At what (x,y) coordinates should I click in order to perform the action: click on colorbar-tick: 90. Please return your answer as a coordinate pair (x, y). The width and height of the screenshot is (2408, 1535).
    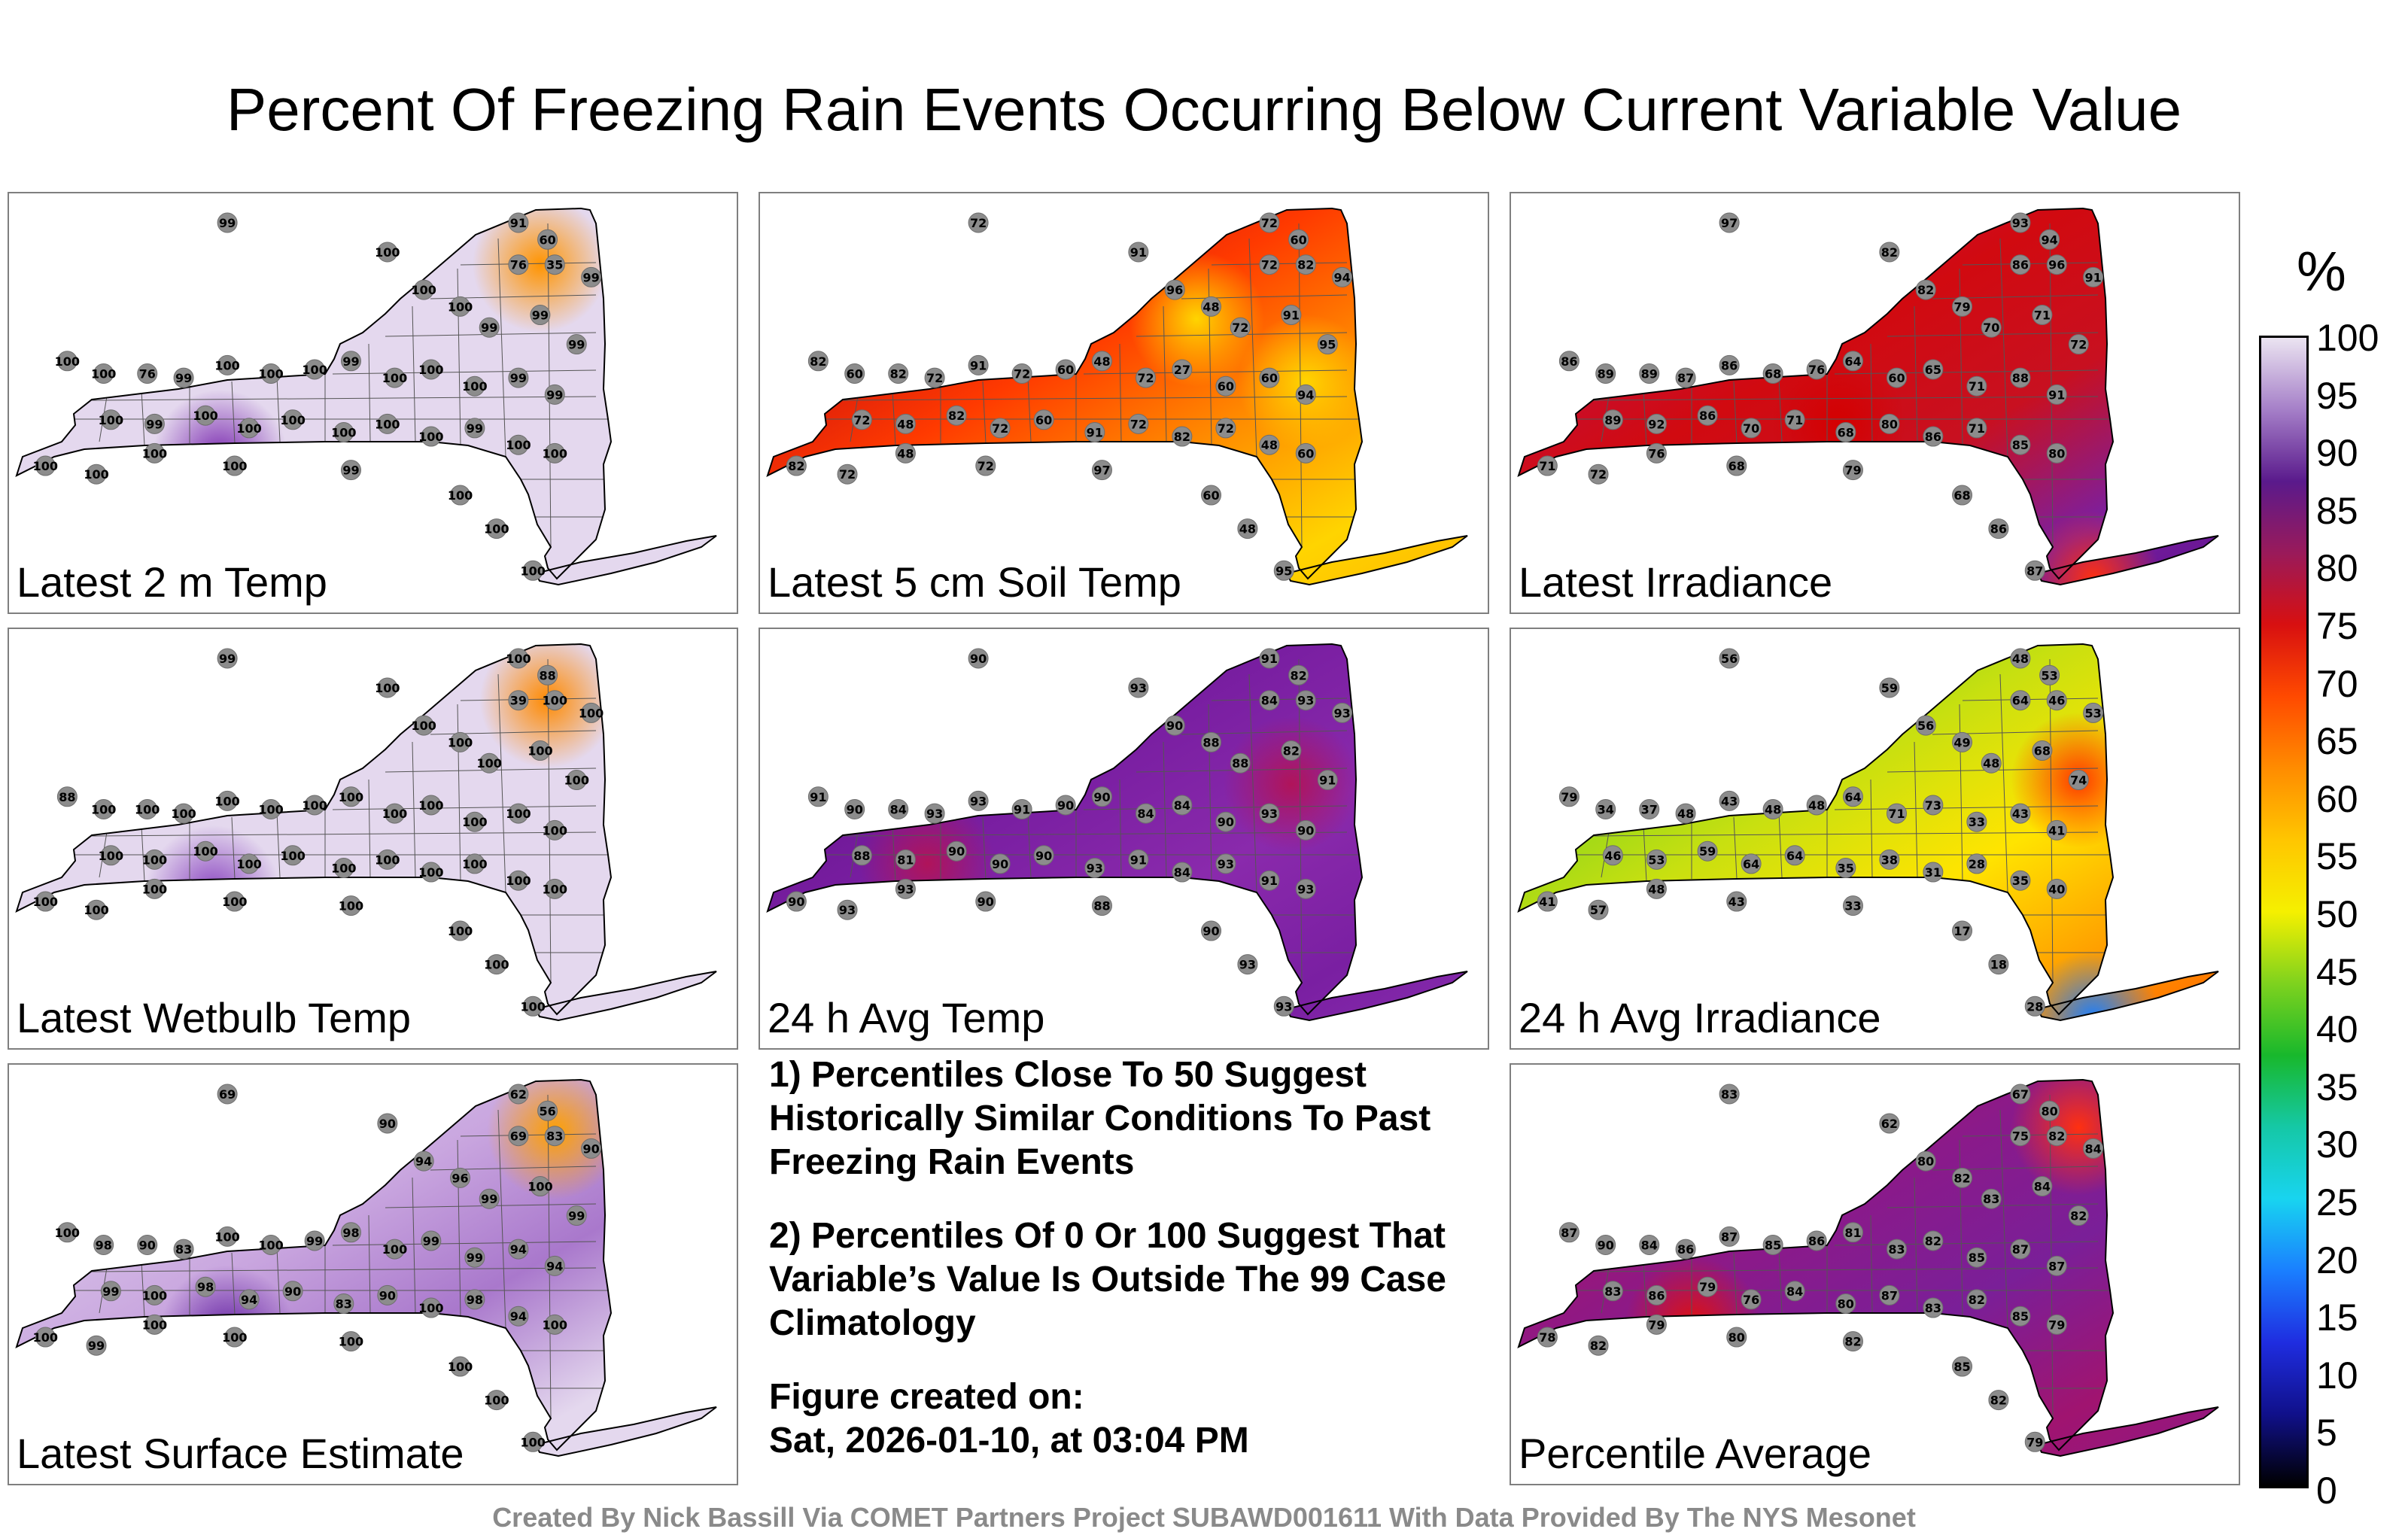
    Looking at the image, I should click on (2337, 453).